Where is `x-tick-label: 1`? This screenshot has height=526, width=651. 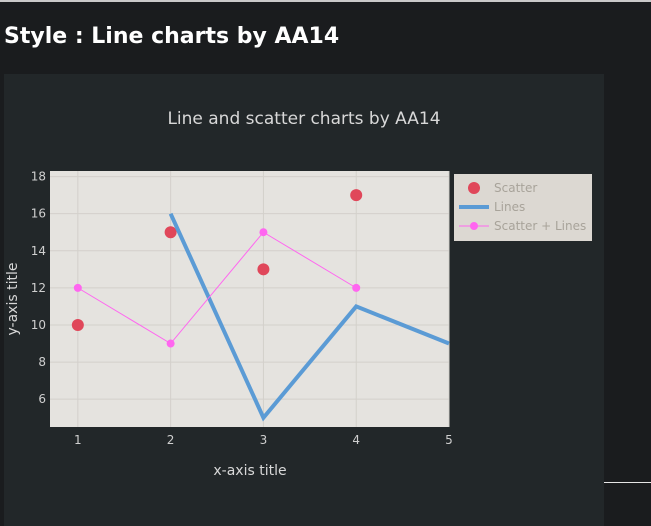 x-tick-label: 1 is located at coordinates (78, 440).